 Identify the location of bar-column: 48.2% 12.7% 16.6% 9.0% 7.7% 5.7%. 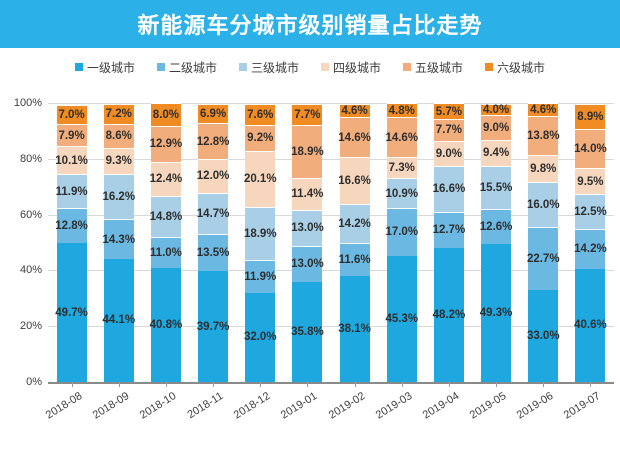
(449, 242).